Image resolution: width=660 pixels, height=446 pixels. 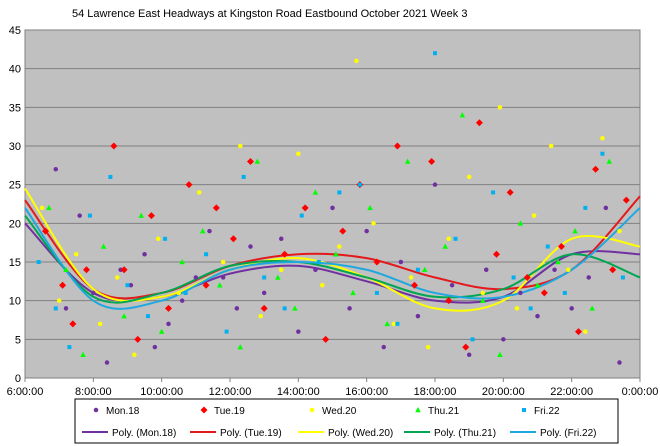 I want to click on legend-label: Poly. (Thu.21), so click(x=465, y=433).